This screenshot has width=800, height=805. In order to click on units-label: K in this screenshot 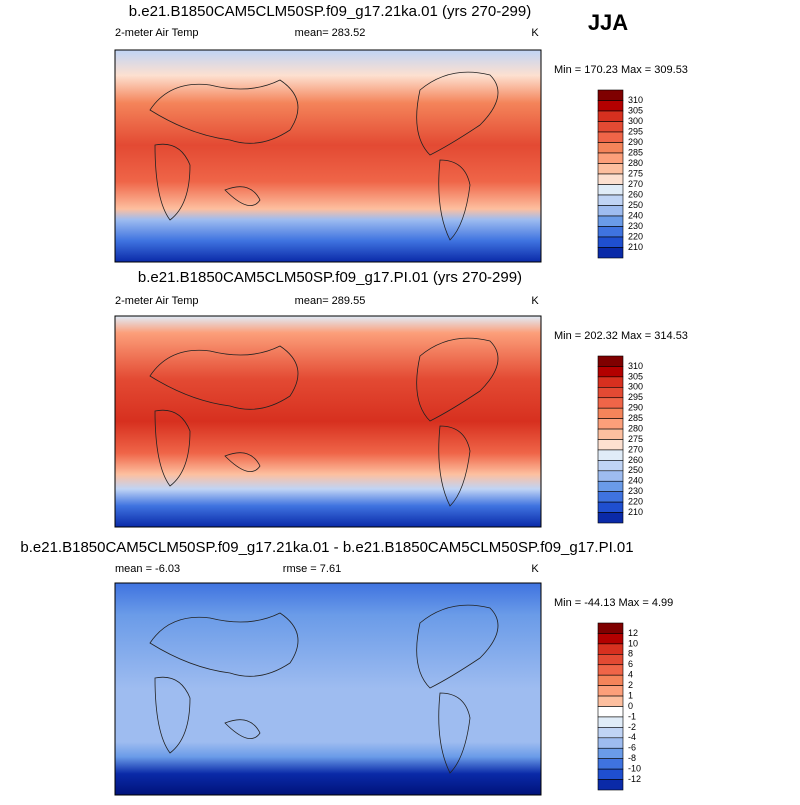, I will do `click(535, 301)`.